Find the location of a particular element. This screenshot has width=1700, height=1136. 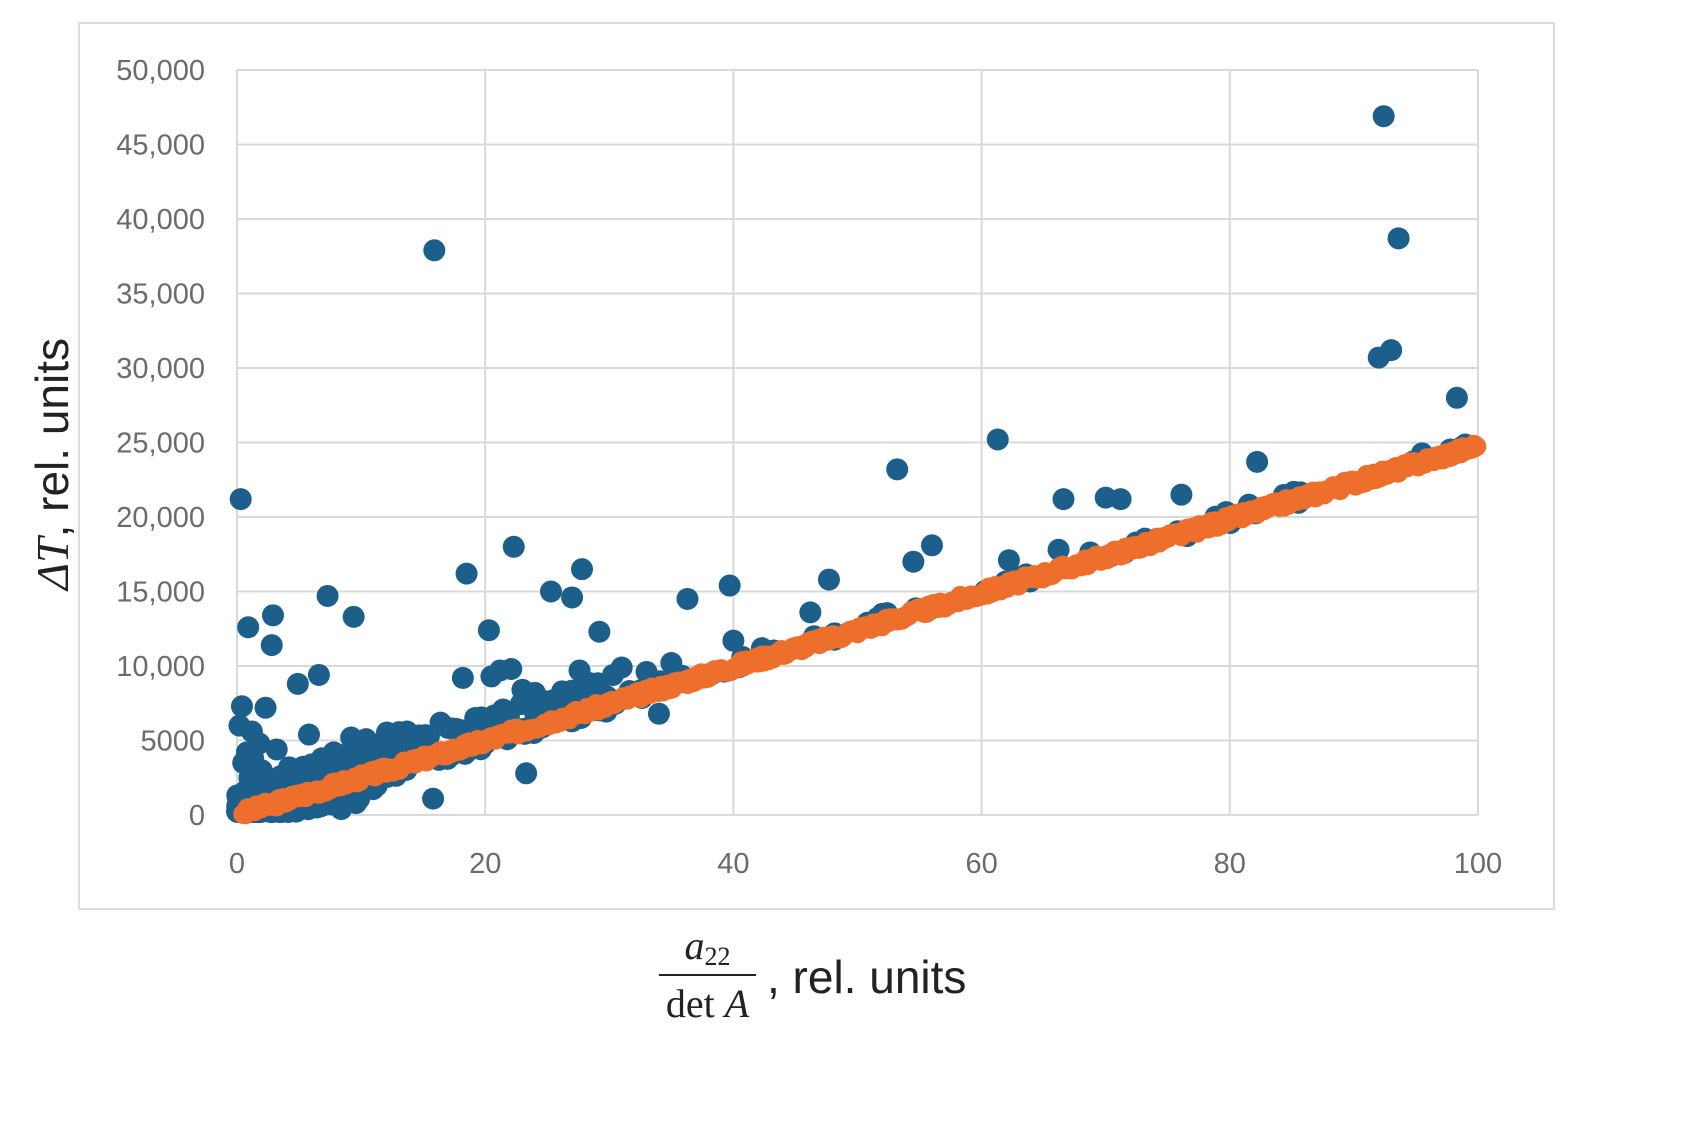

y-tick-label: 40,000 is located at coordinates (160, 220).